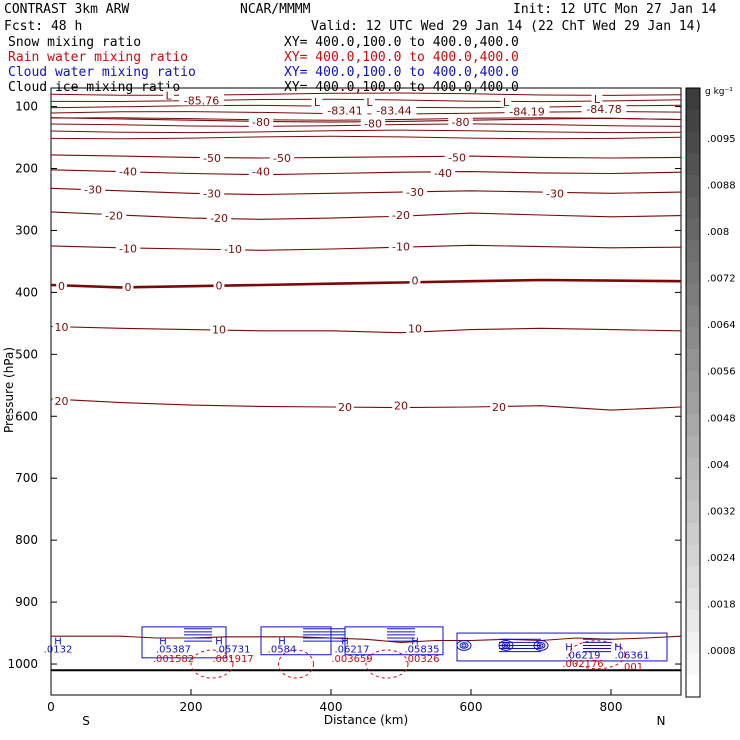  I want to click on x-tick-label: 400, so click(331, 707).